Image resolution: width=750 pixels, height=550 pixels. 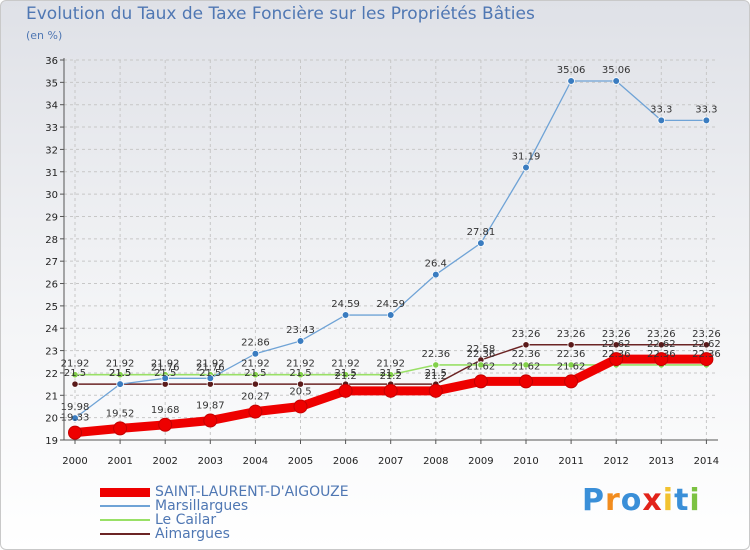 What do you see at coordinates (202, 506) in the screenshot?
I see `legend-label: Marsillargues` at bounding box center [202, 506].